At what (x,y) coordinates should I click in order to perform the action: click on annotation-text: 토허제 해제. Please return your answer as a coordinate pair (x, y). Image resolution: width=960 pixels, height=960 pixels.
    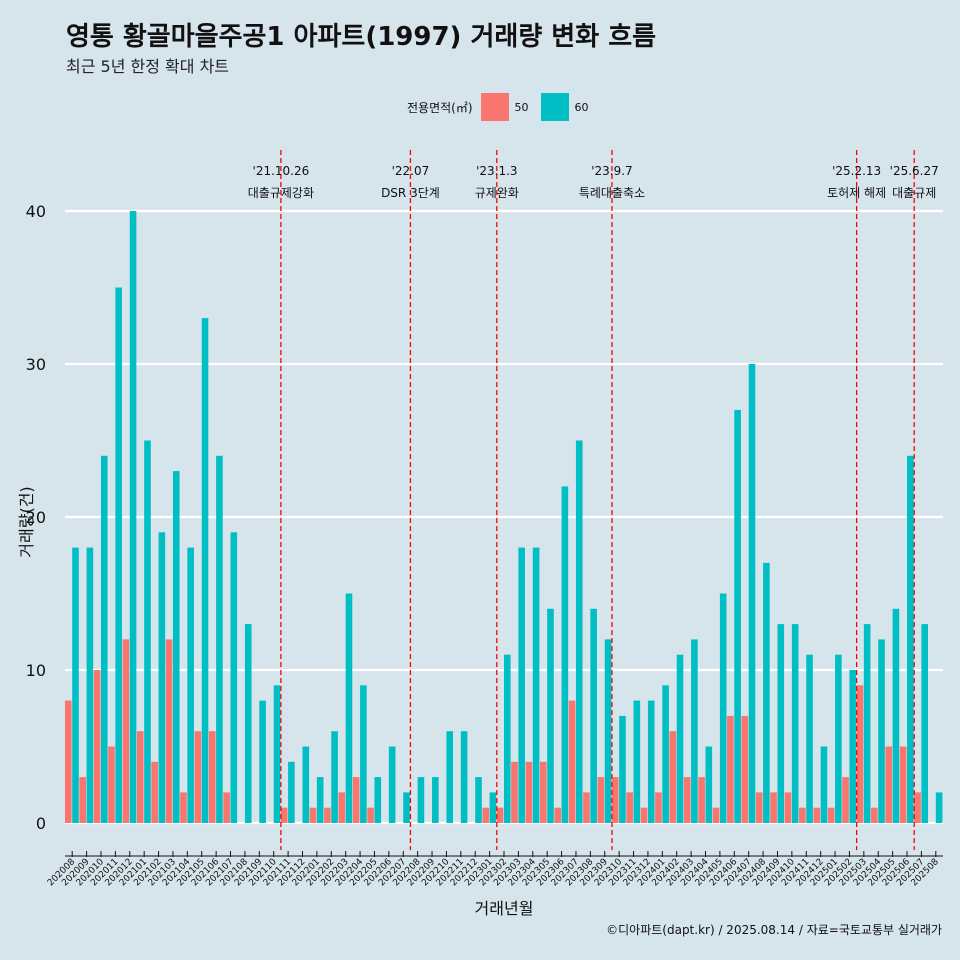
    Looking at the image, I should click on (856, 193).